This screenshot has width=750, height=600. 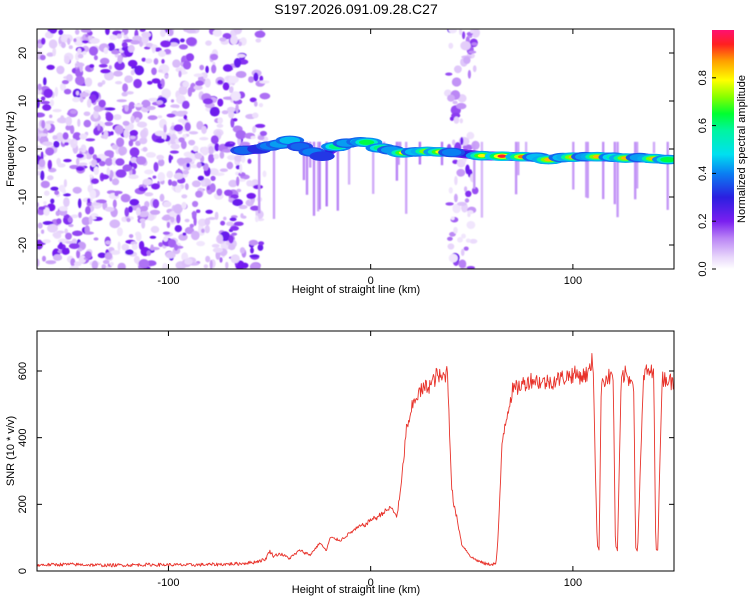 I want to click on colorbar-label: Normalized spectral amplitude, so click(x=742, y=149).